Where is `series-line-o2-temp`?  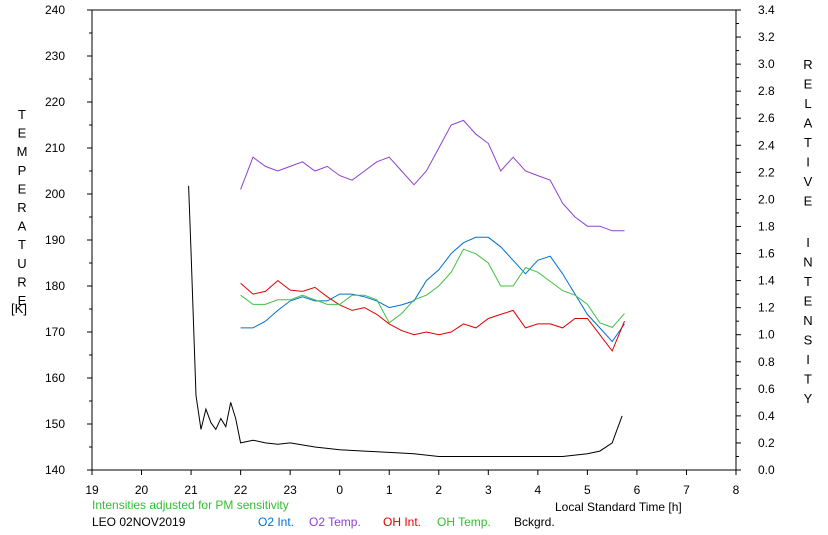
series-line-o2-temp is located at coordinates (432, 175).